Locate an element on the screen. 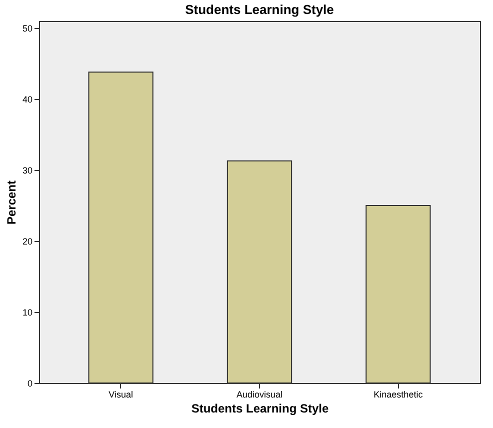  x-tick-label: Kinaesthetic is located at coordinates (399, 395).